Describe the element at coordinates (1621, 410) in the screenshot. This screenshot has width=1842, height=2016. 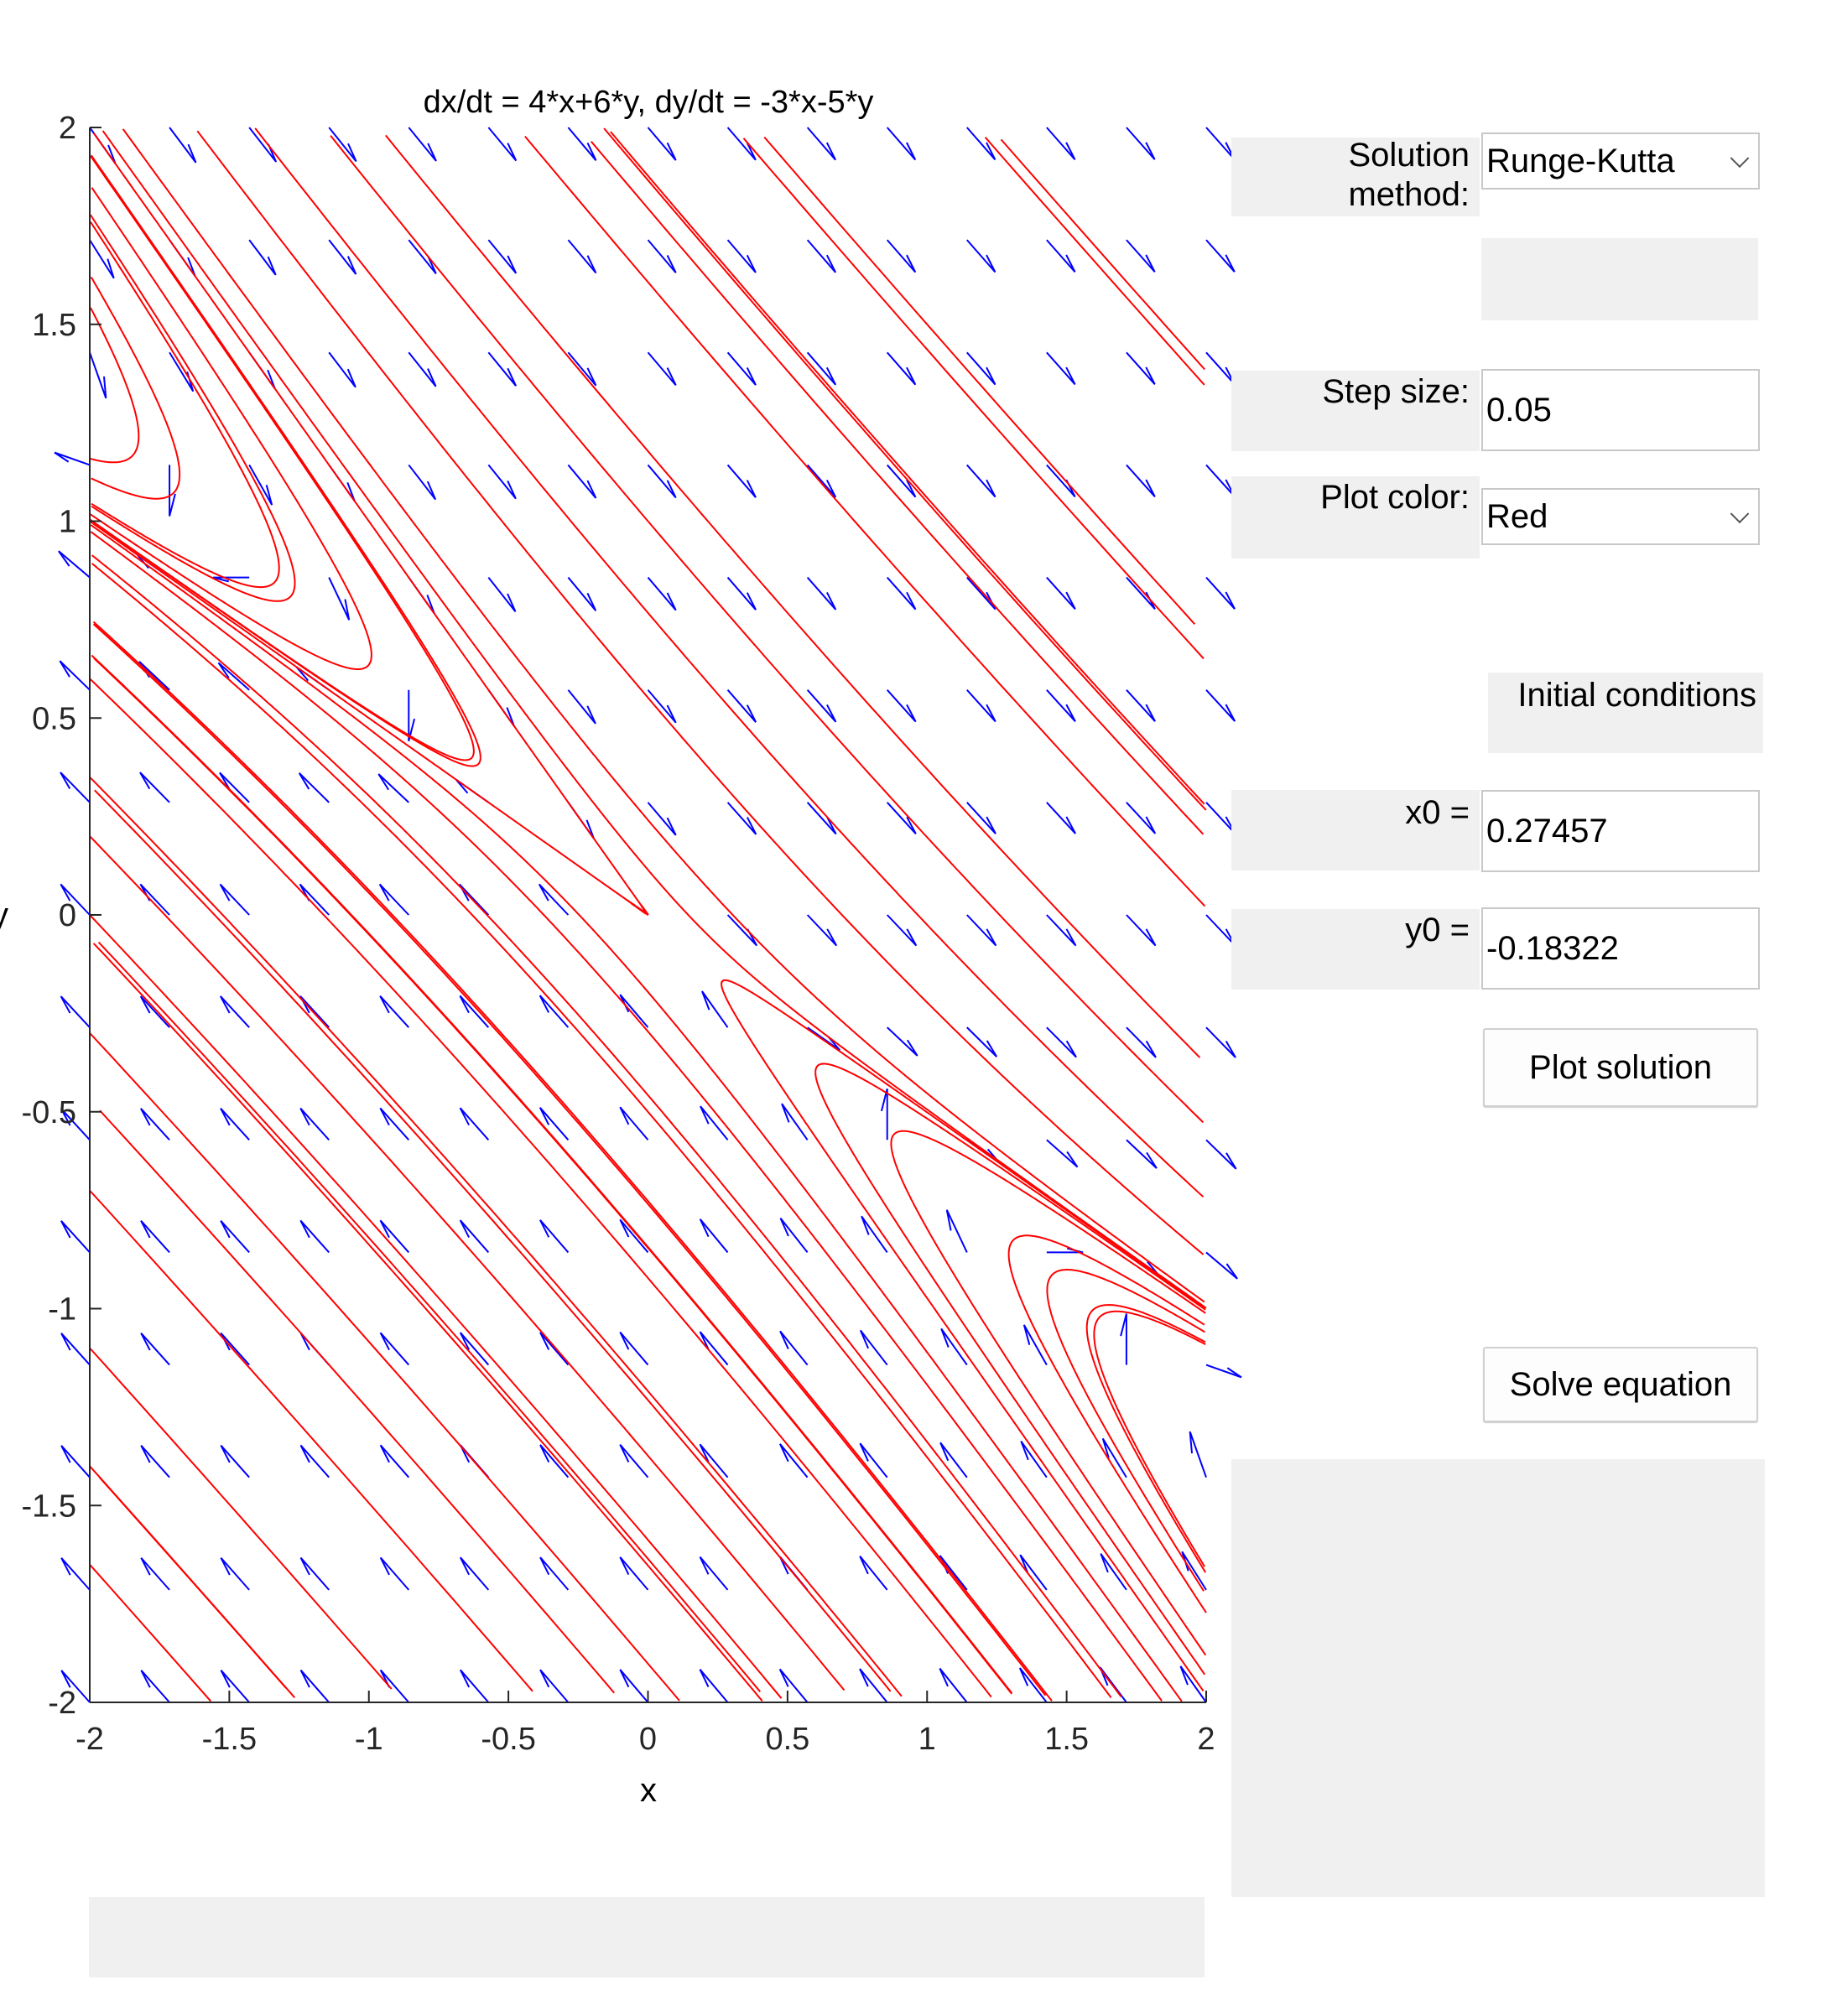
I see `step-size-input: 0.05` at that location.